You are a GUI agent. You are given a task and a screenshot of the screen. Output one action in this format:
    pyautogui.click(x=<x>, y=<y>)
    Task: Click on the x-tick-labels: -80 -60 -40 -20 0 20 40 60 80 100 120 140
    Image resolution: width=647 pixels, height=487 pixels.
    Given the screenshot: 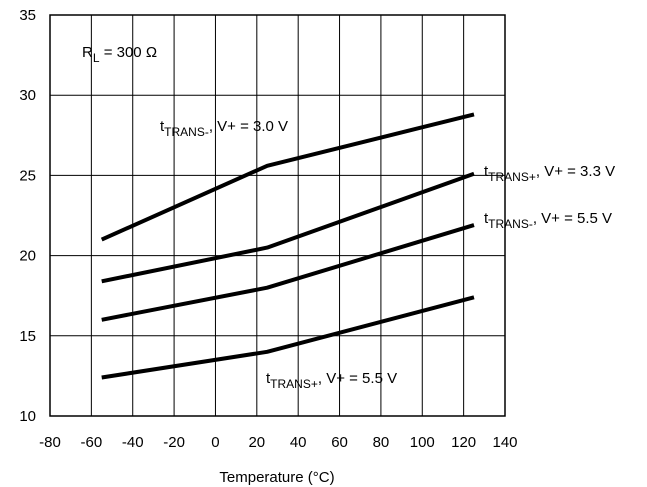 What is the action you would take?
    pyautogui.click(x=278, y=442)
    